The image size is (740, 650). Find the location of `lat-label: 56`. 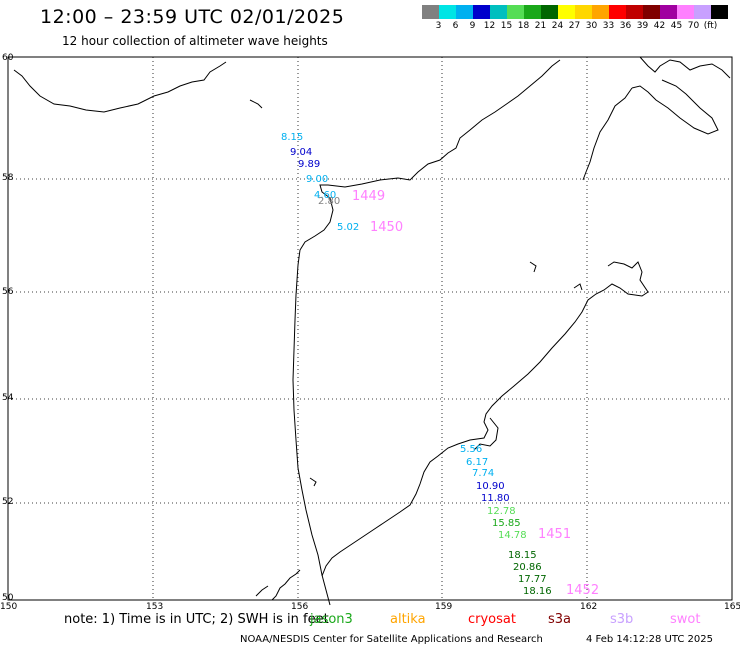

lat-label: 56 is located at coordinates (8, 292).